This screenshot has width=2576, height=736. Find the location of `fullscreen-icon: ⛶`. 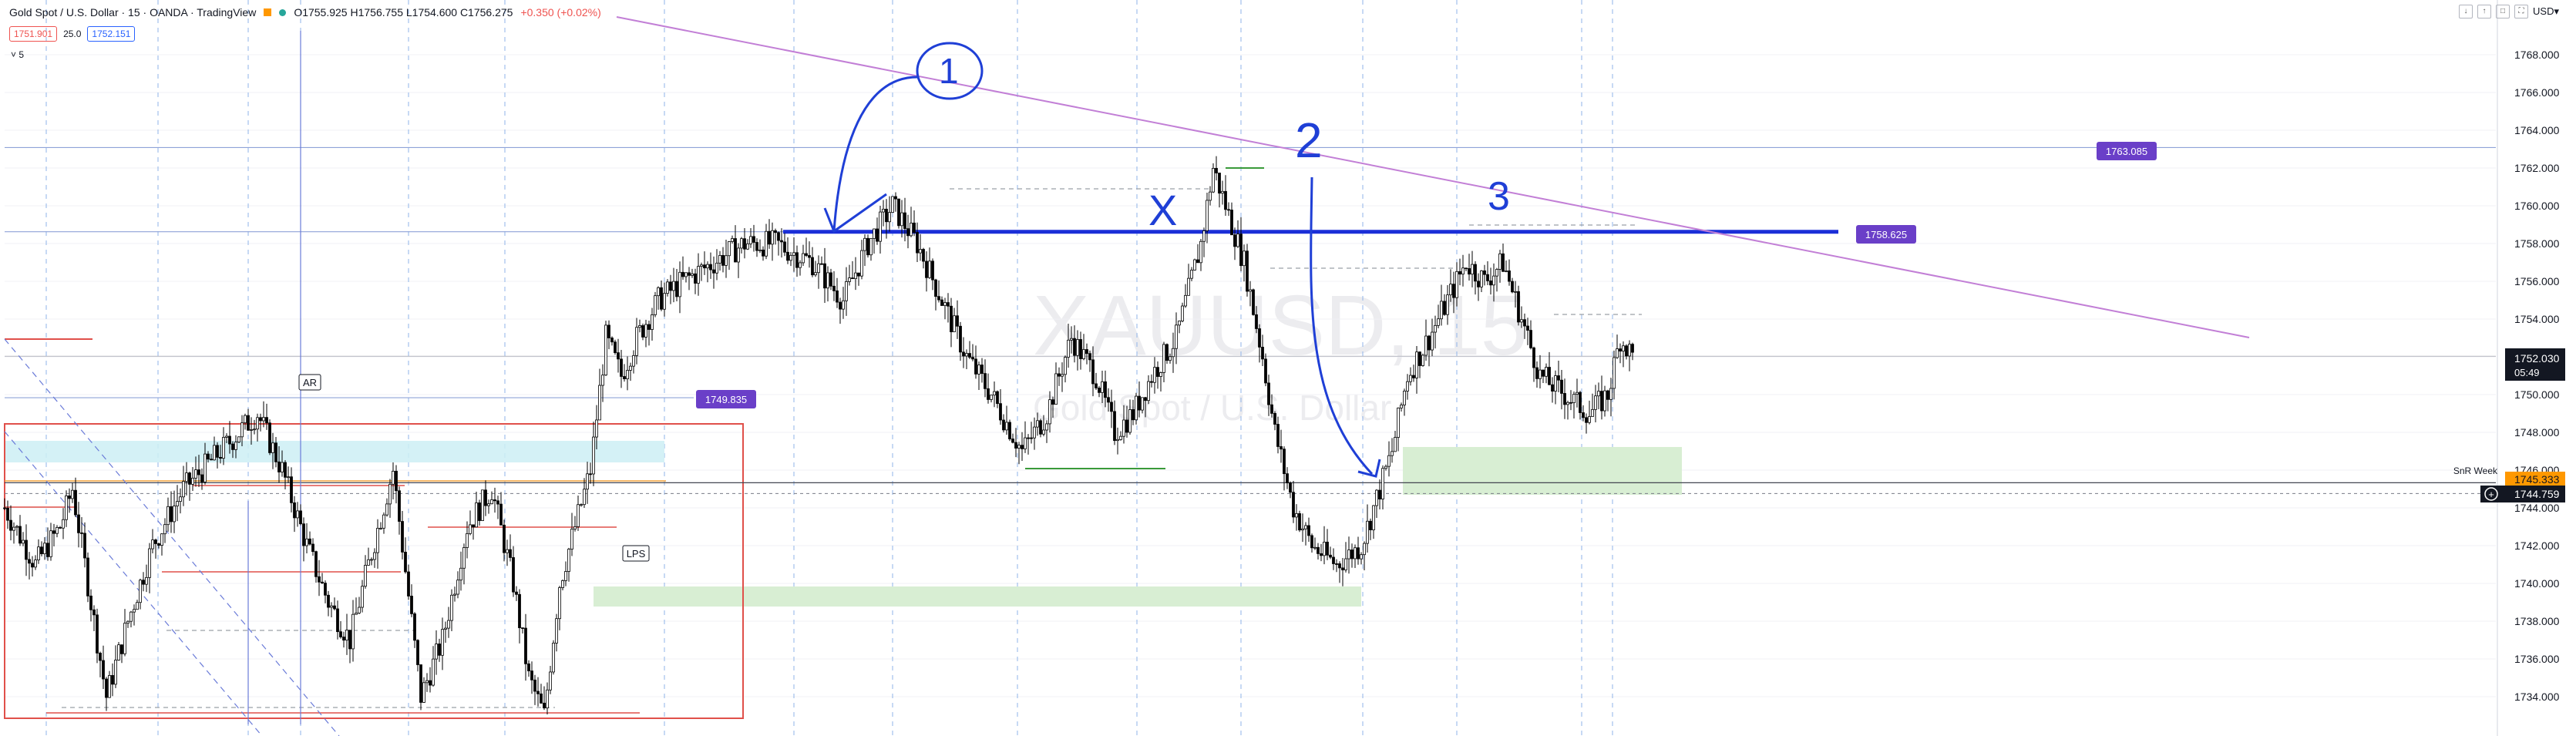

fullscreen-icon: ⛶ is located at coordinates (2521, 11).